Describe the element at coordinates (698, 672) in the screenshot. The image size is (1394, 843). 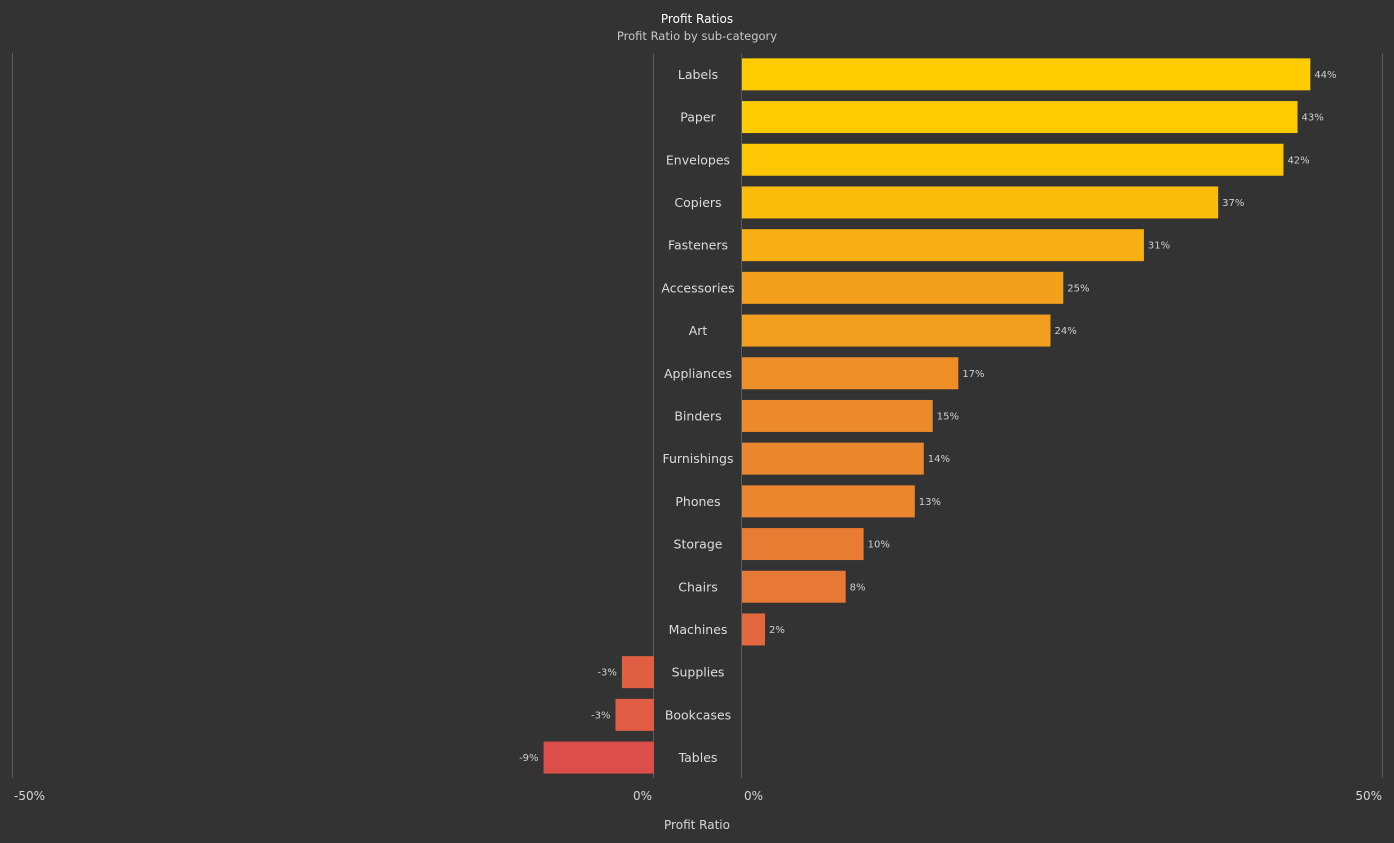
I see `category-label: Supplies` at that location.